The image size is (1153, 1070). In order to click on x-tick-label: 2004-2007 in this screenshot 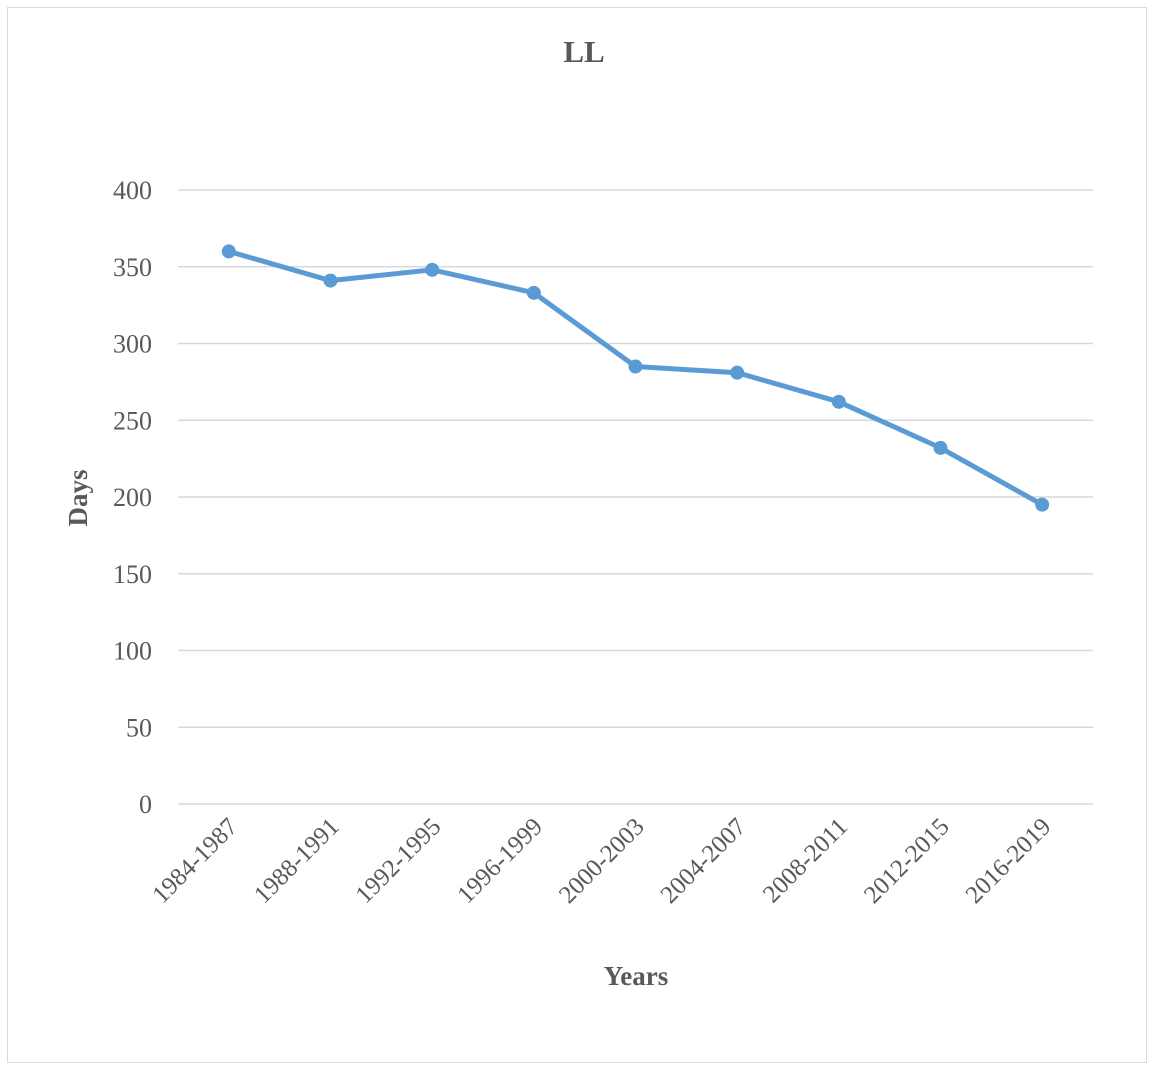, I will do `click(704, 861)`.